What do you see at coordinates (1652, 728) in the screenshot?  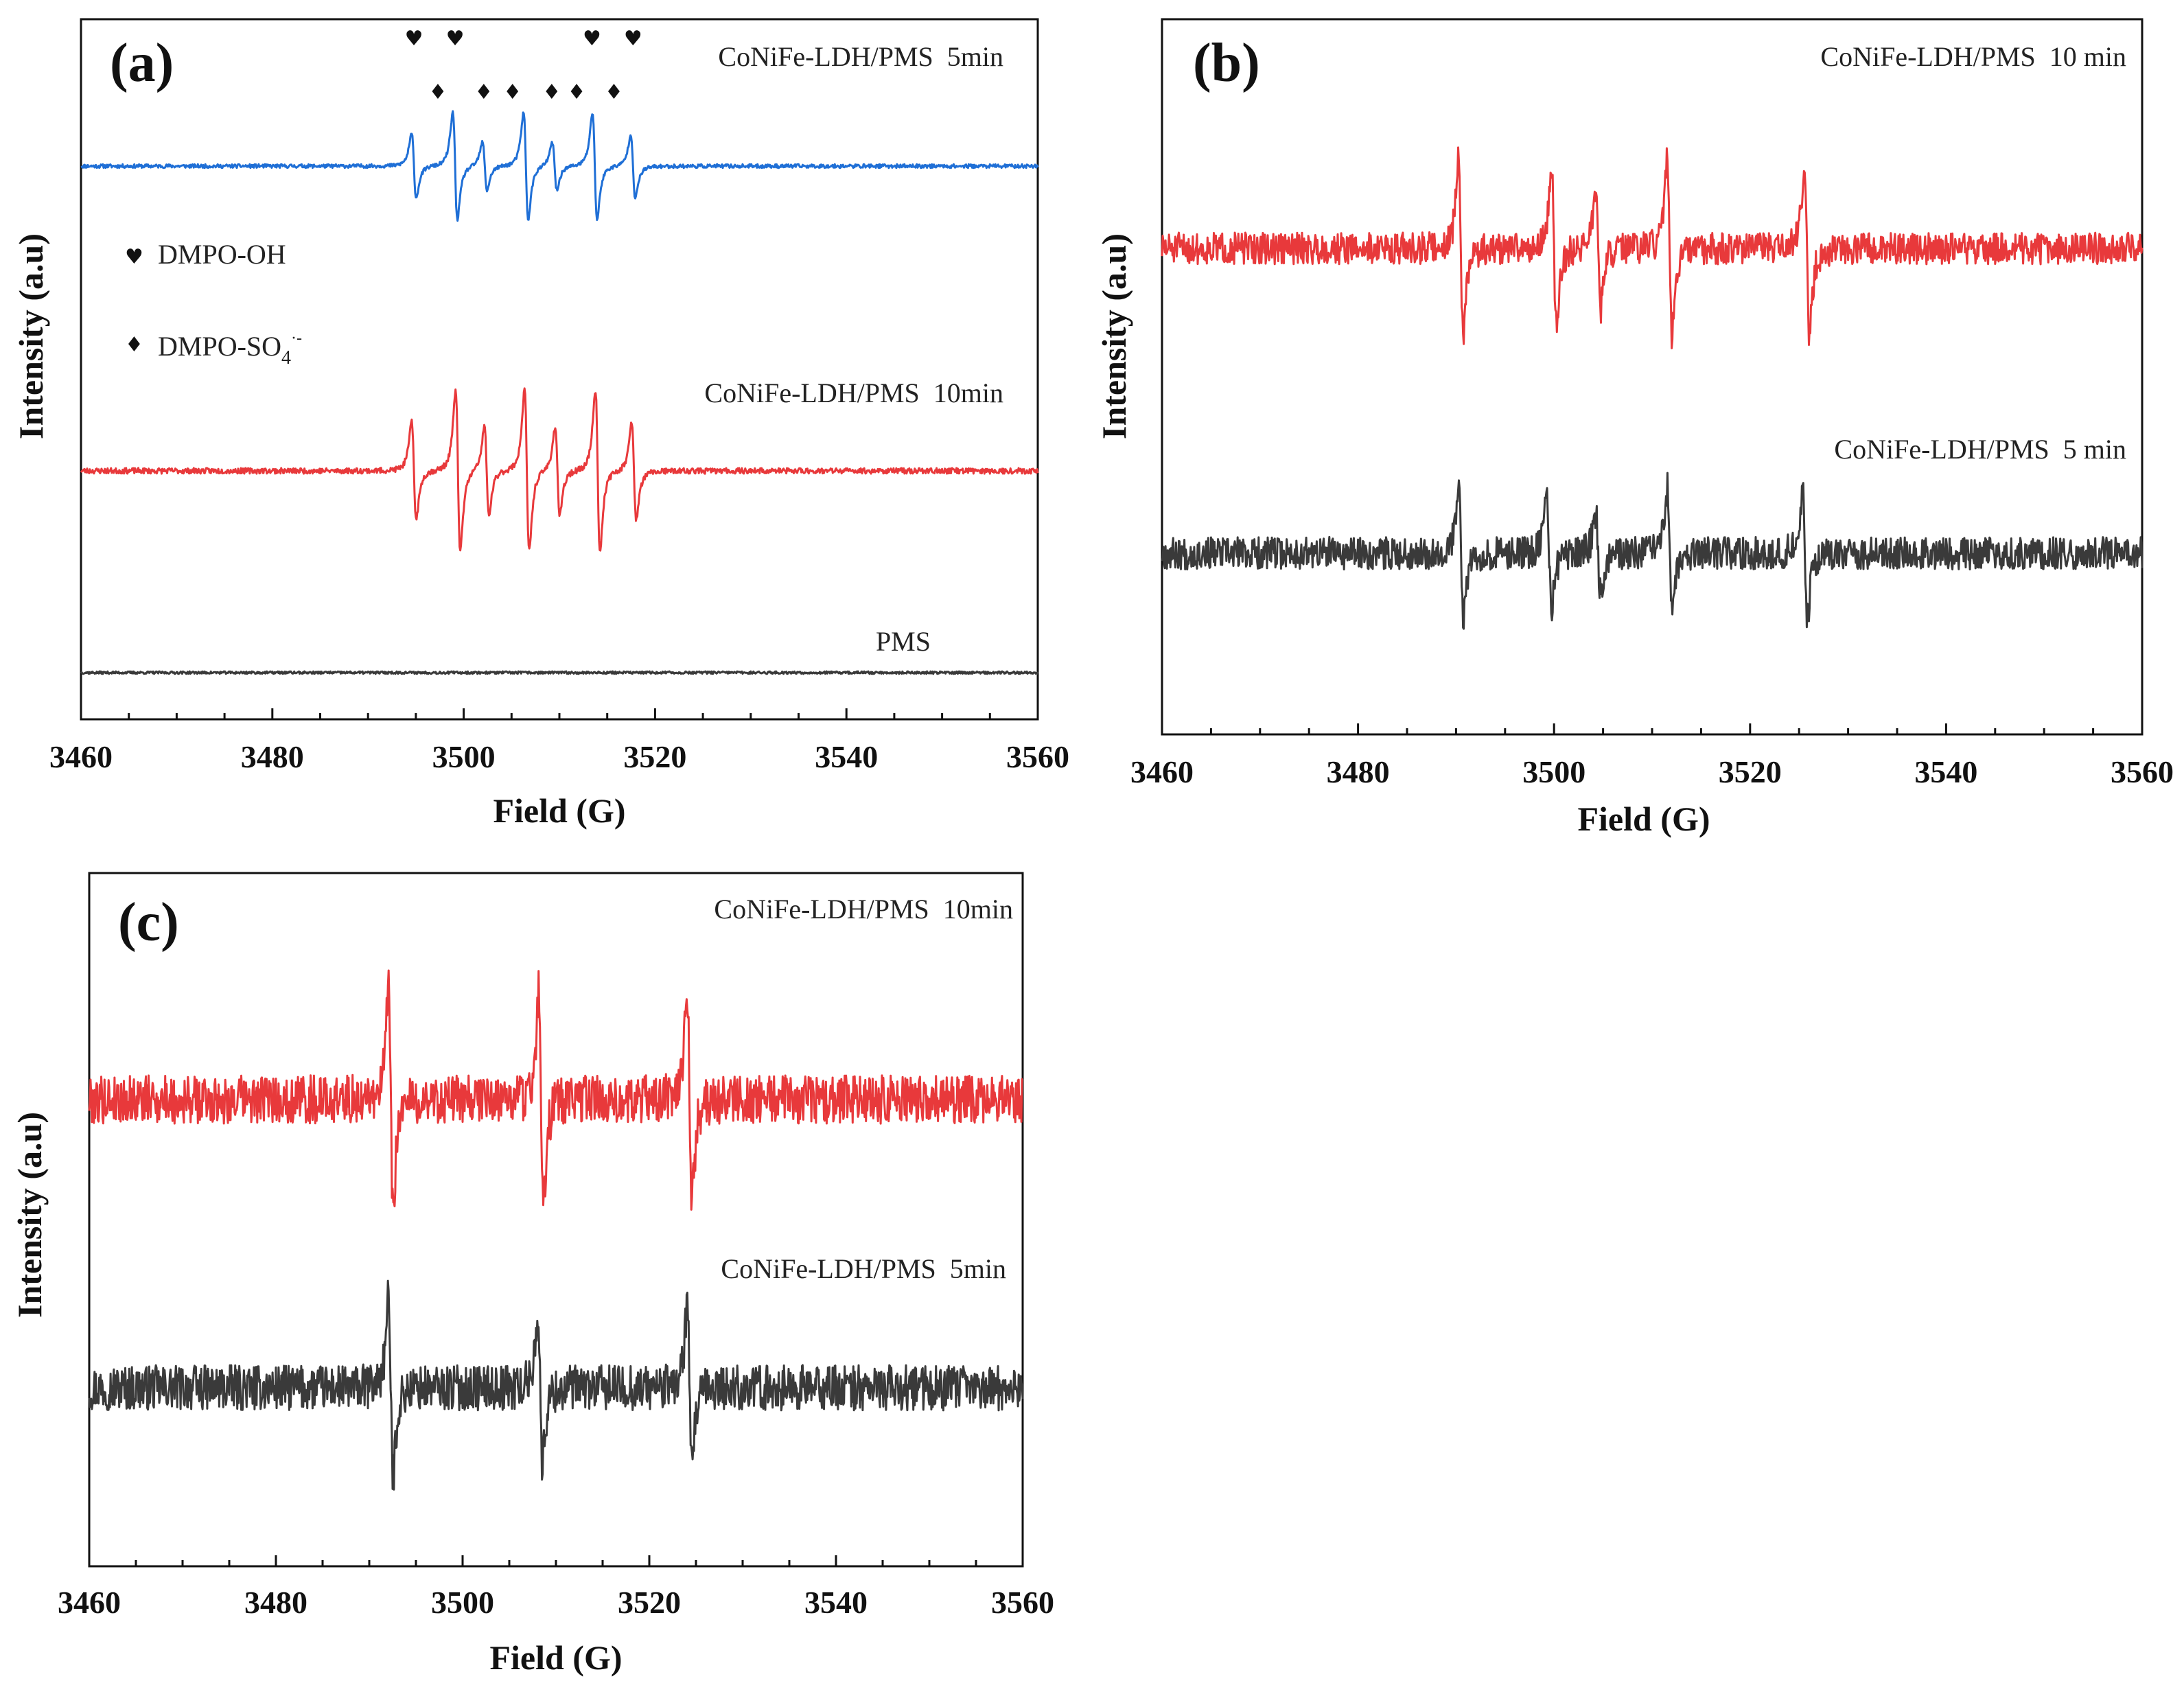 I see `panel-b-ticks` at bounding box center [1652, 728].